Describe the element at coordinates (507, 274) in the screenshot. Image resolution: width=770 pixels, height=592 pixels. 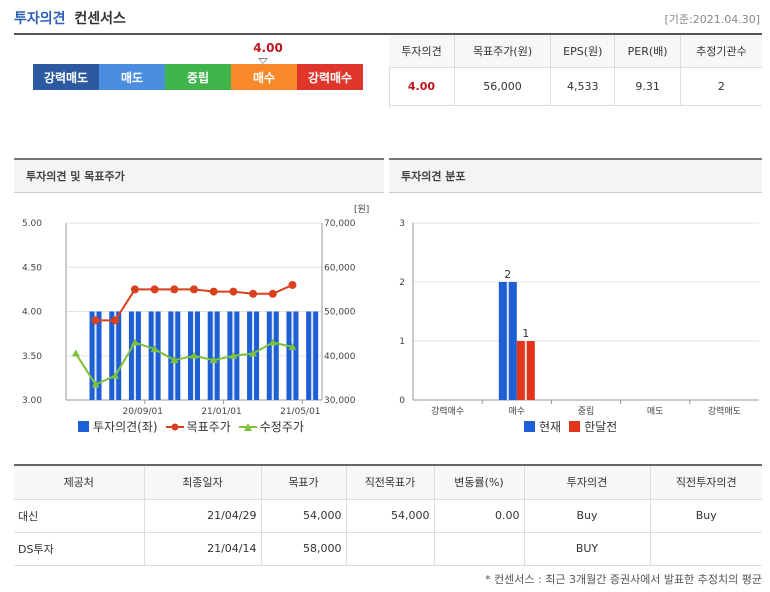
I see `data-label: 2` at that location.